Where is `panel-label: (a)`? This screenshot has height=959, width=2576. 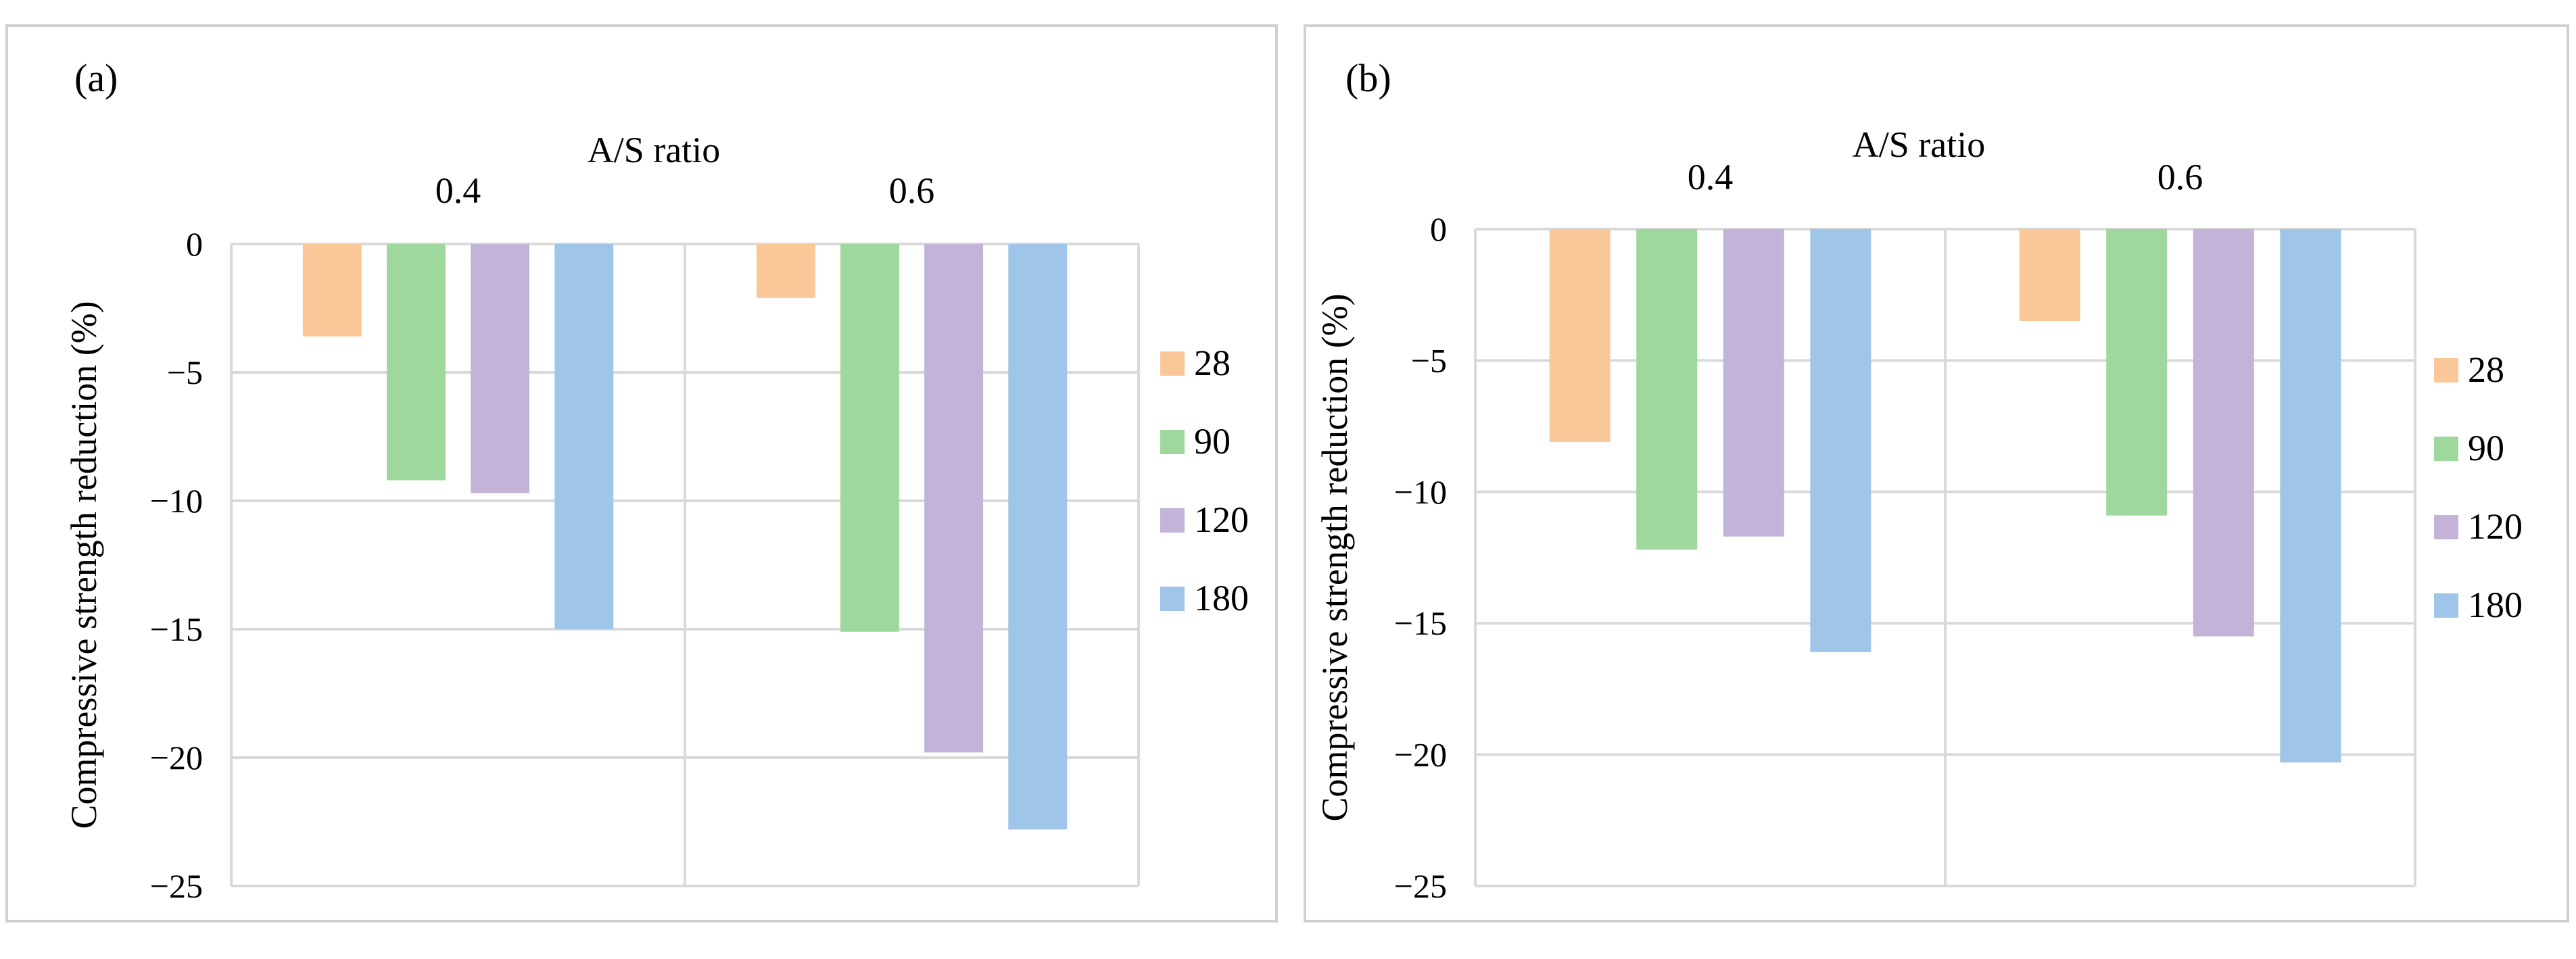
panel-label: (a) is located at coordinates (96, 78).